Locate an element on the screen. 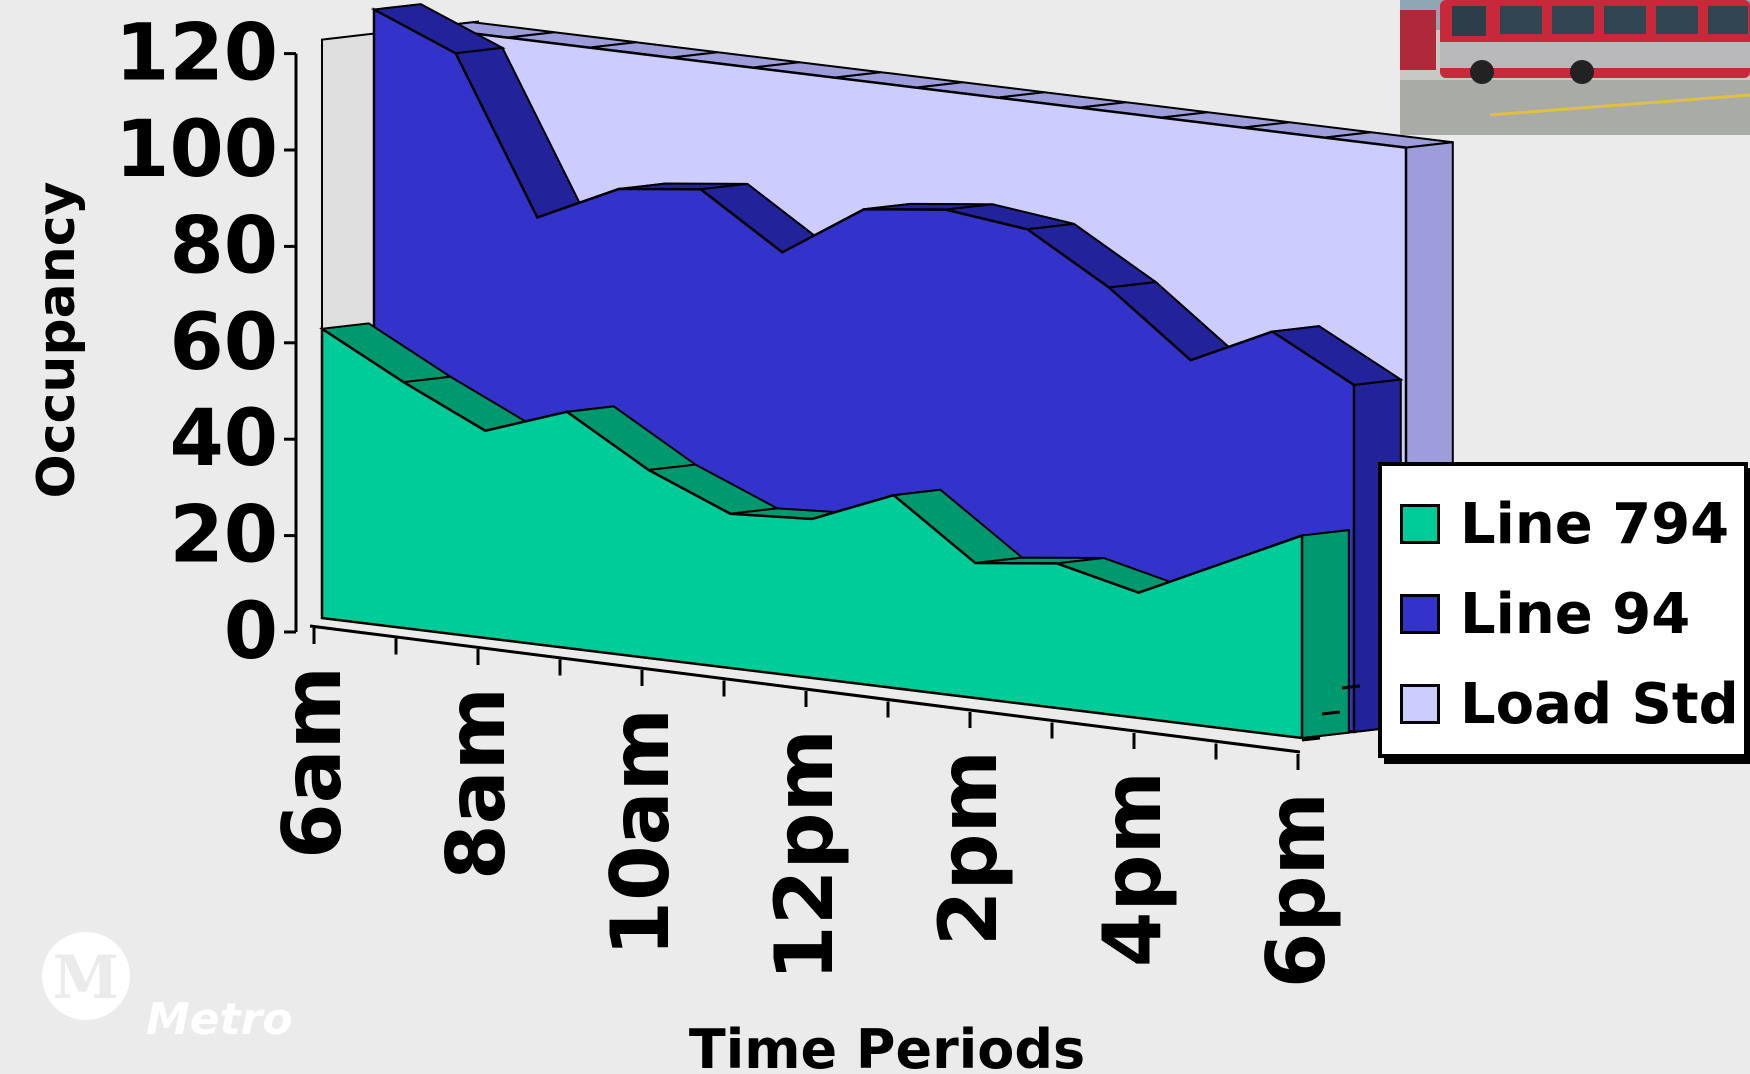 This screenshot has height=1074, width=1750. legend-label-load-std: Load Std is located at coordinates (1599, 704).